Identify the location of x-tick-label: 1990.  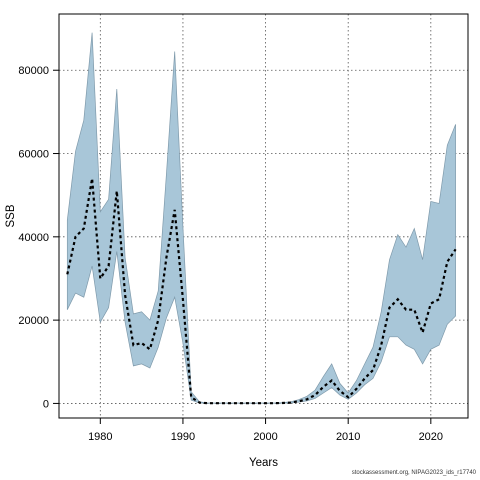
(183, 437).